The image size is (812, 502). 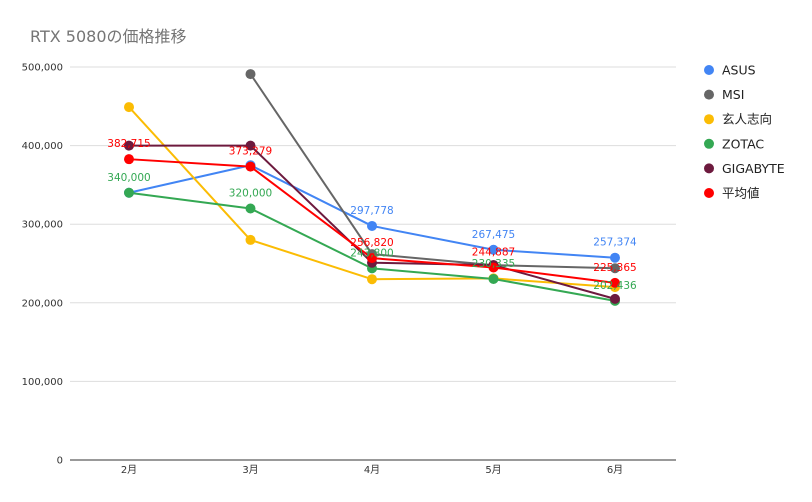 I want to click on data-label: 230,335, so click(x=493, y=264).